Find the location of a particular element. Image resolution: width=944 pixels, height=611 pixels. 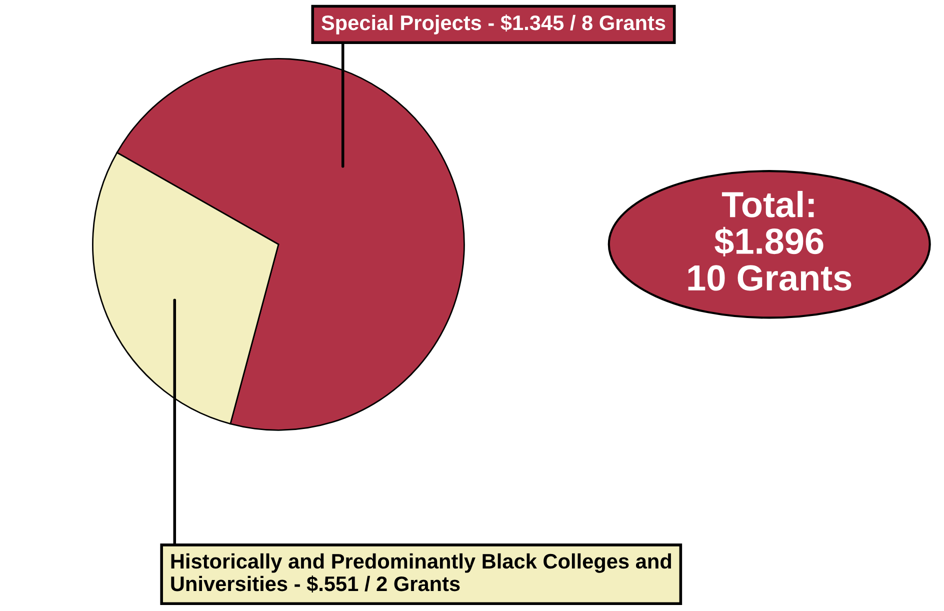

text: $1.896 is located at coordinates (769, 241).